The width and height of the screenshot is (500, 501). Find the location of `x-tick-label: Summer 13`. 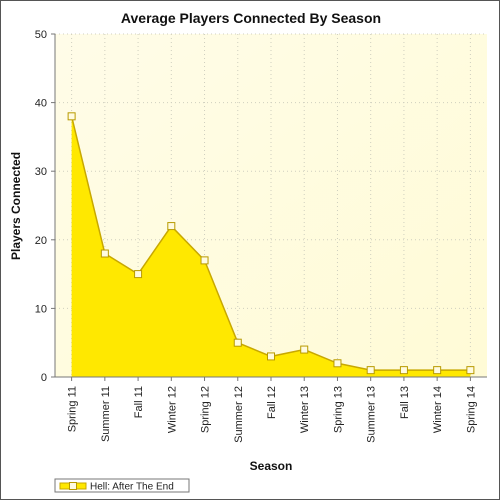

x-tick-label: Summer 13 is located at coordinates (372, 414).